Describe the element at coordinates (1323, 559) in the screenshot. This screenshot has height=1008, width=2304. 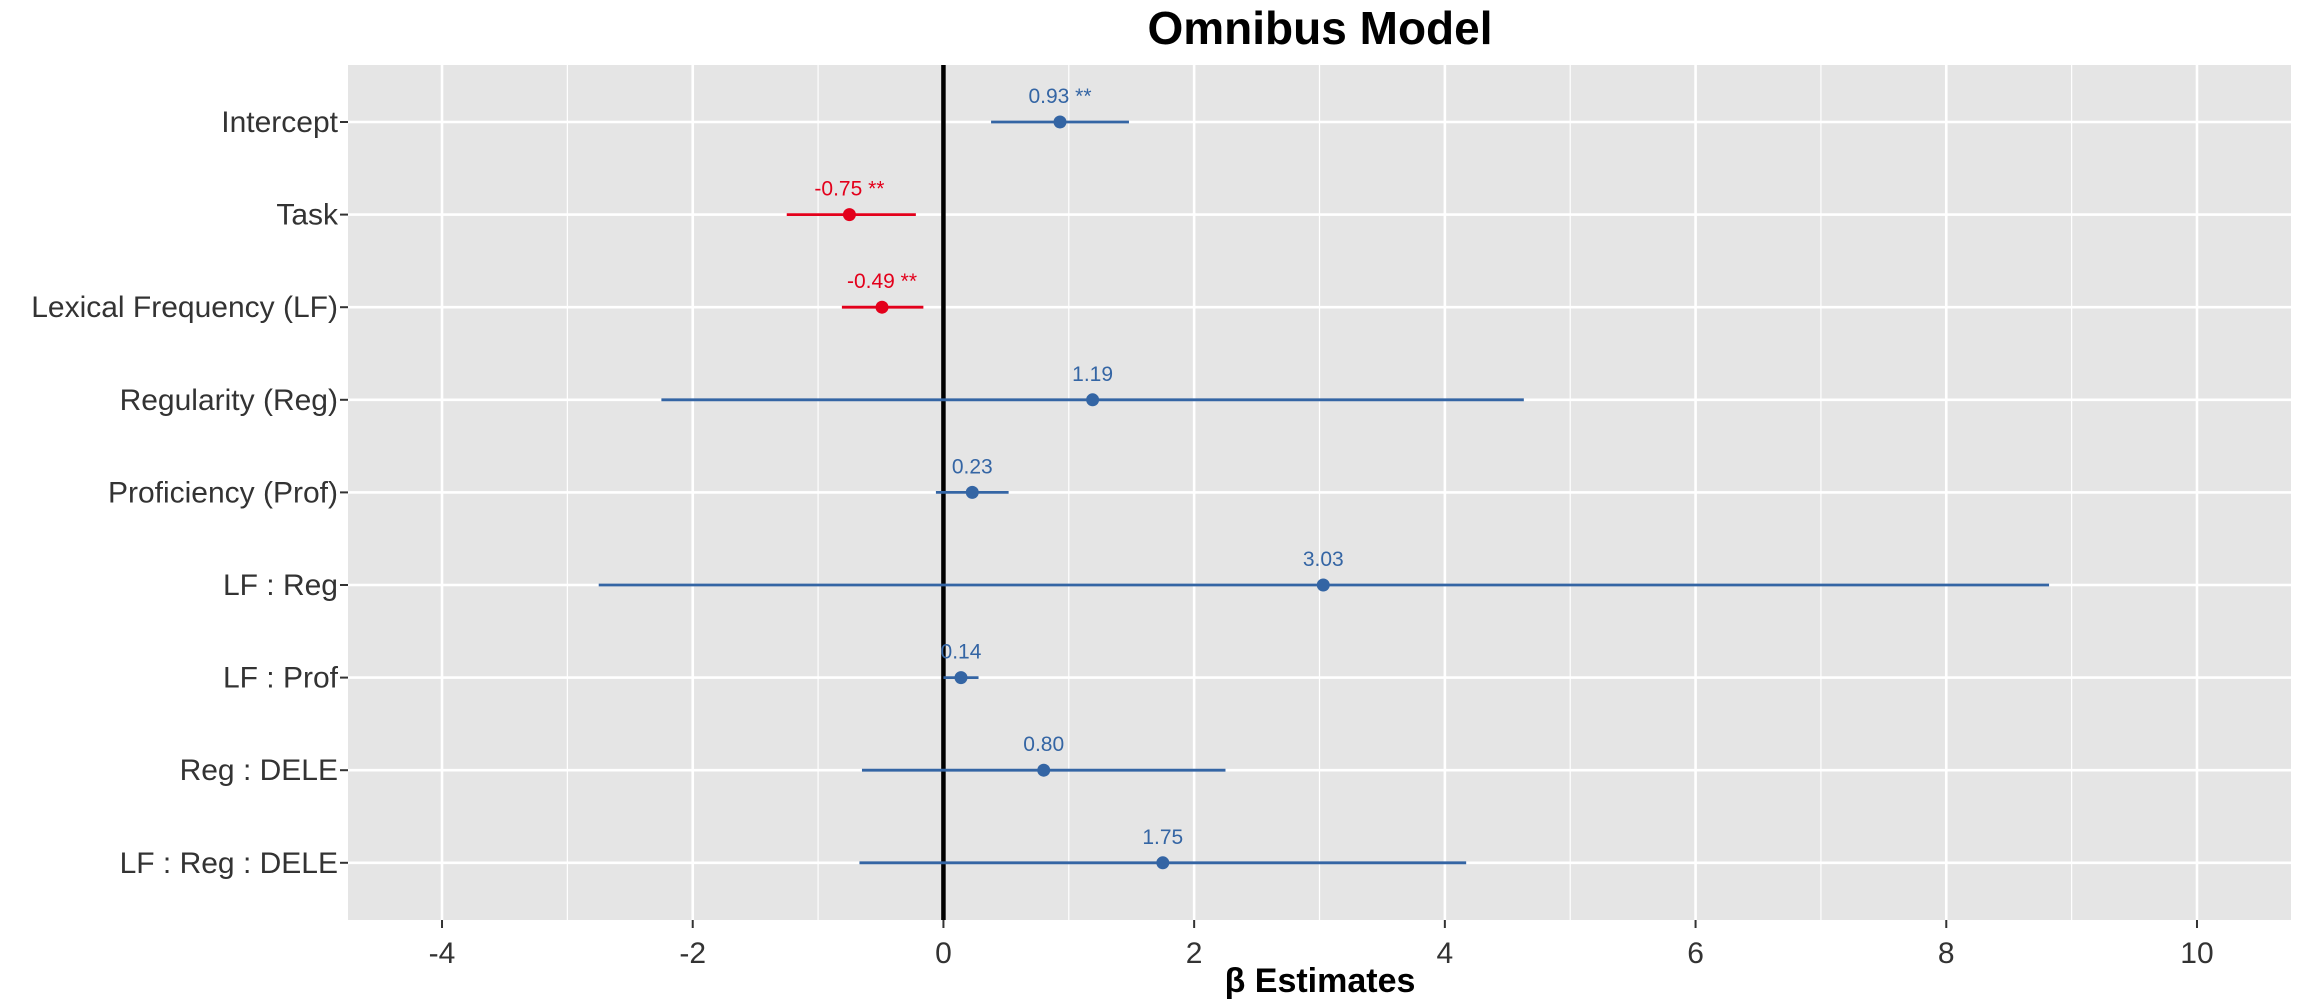
I see `estimate-label: 3.03` at that location.